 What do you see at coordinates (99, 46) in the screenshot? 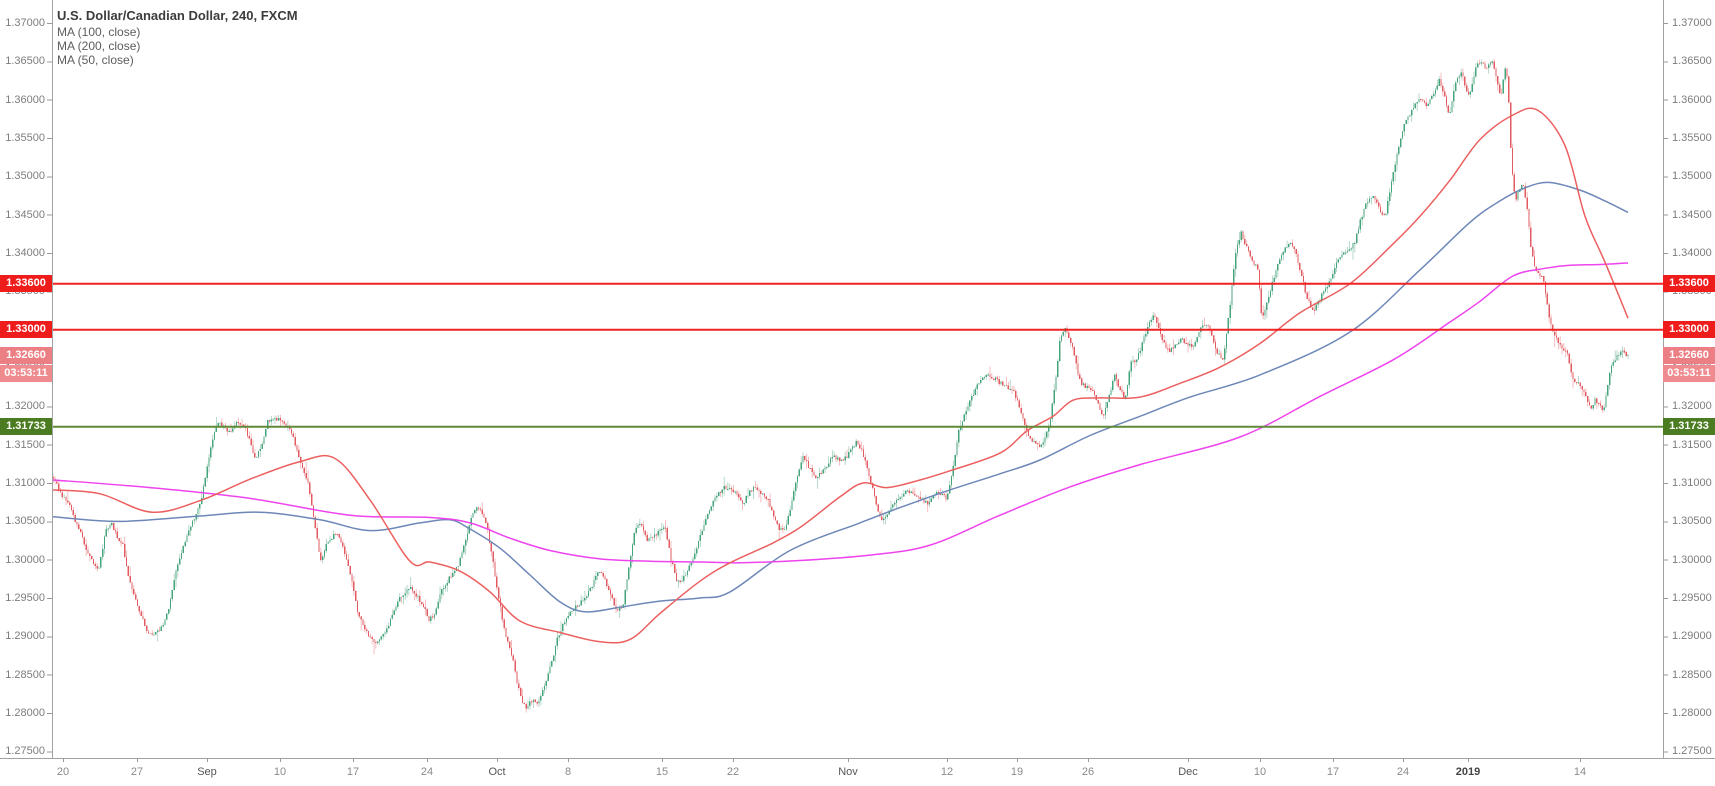
I see `legend-ma-200: MA (200, close)` at bounding box center [99, 46].